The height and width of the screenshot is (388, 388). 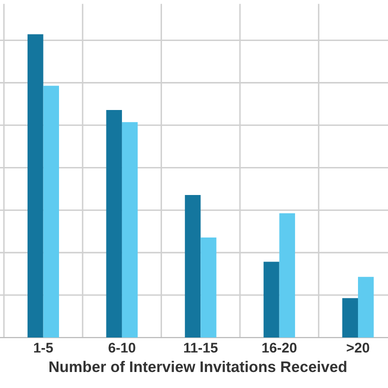 I want to click on x-axis-title: Number of Interview Invitations Received, so click(x=197, y=366).